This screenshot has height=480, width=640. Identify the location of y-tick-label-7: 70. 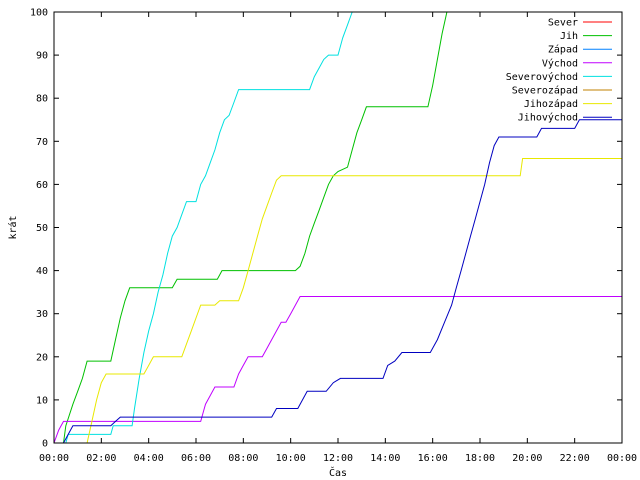
(42, 142).